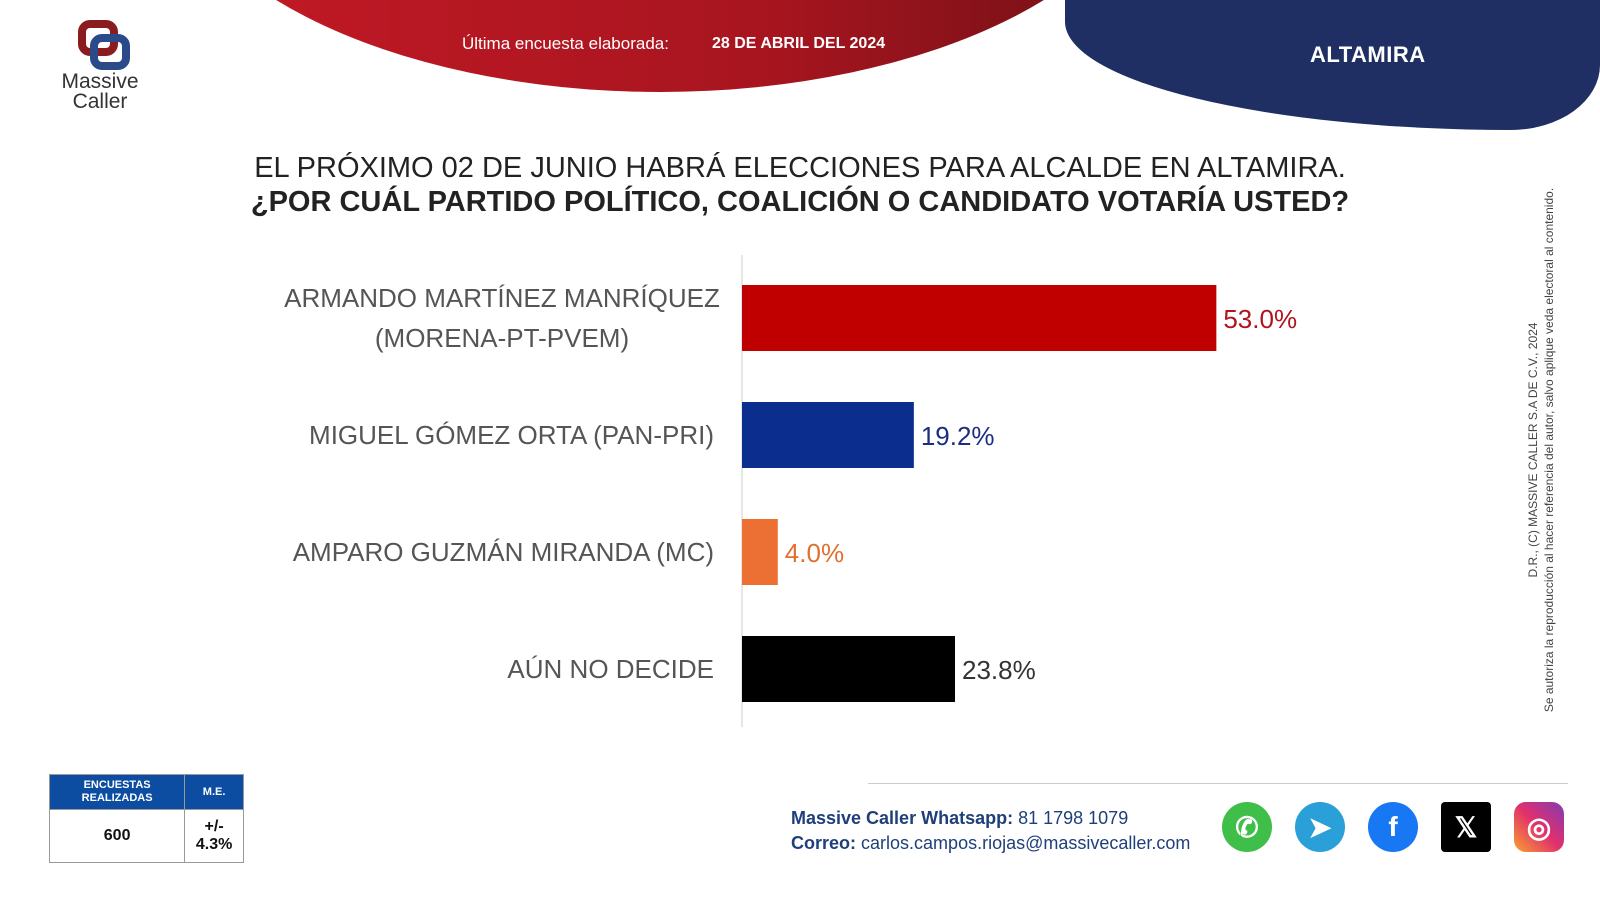  I want to click on stats-table: ENCUESTAS REALIZADAS M.E. 600 +/- 4.3%, so click(146, 818).